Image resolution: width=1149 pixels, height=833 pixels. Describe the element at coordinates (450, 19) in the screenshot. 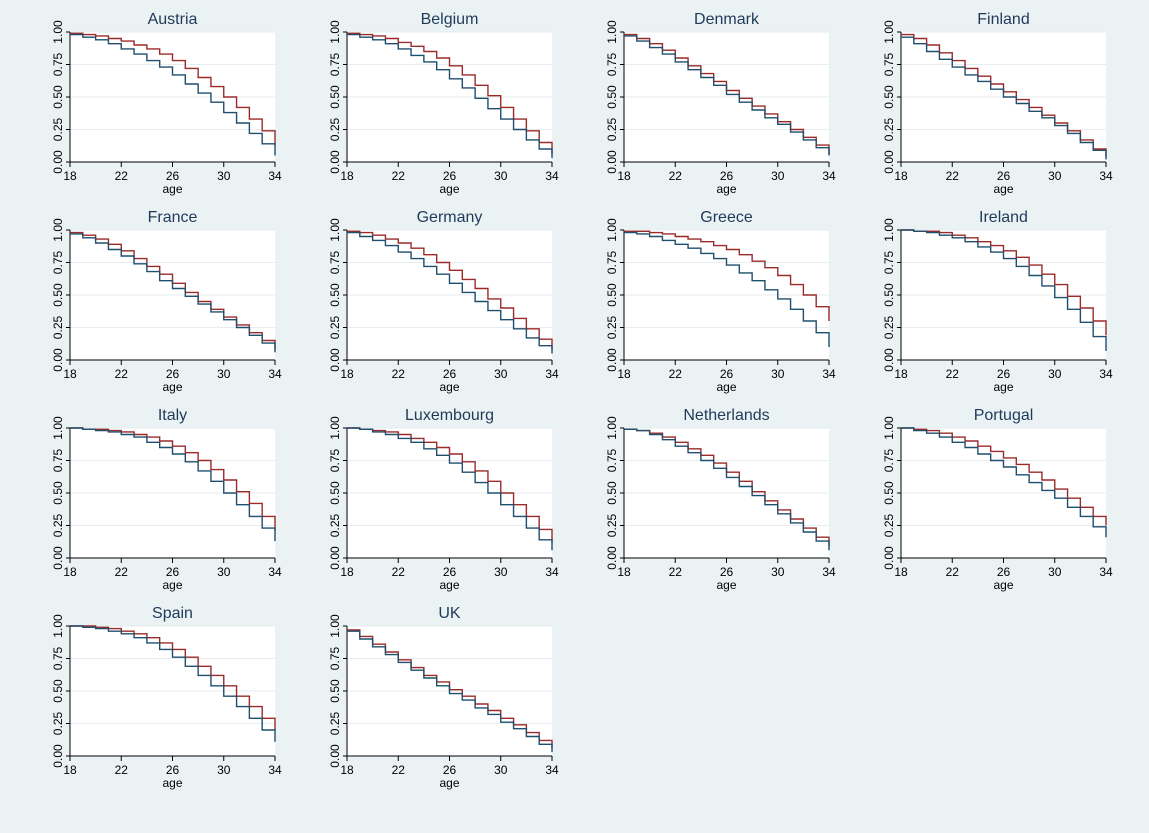

I see `panel-title: Belgium` at that location.